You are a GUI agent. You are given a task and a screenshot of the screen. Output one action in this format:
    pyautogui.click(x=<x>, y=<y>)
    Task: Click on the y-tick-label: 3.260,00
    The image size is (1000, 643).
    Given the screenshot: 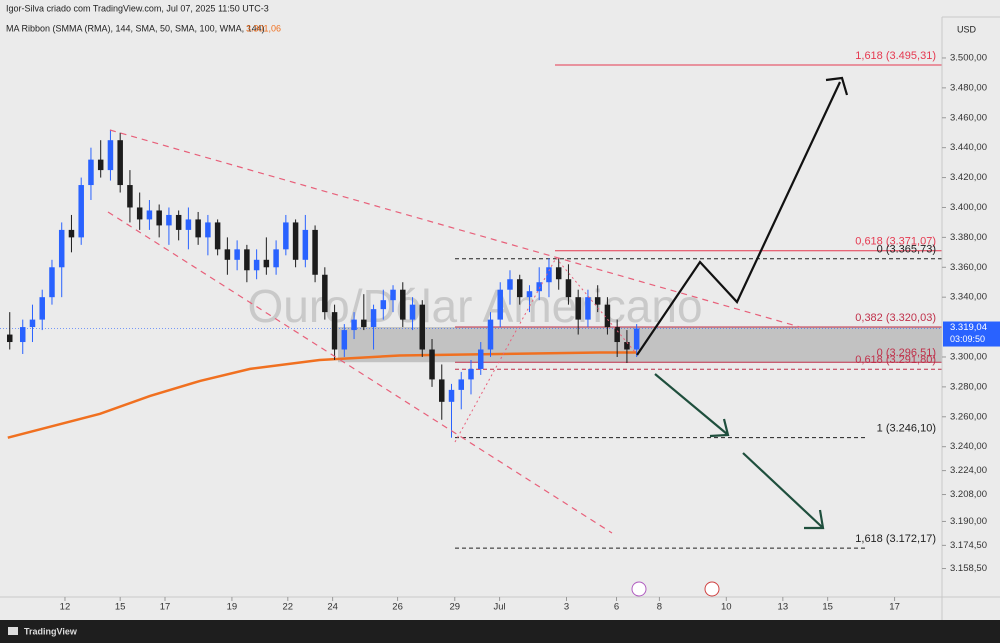 What is the action you would take?
    pyautogui.click(x=968, y=416)
    